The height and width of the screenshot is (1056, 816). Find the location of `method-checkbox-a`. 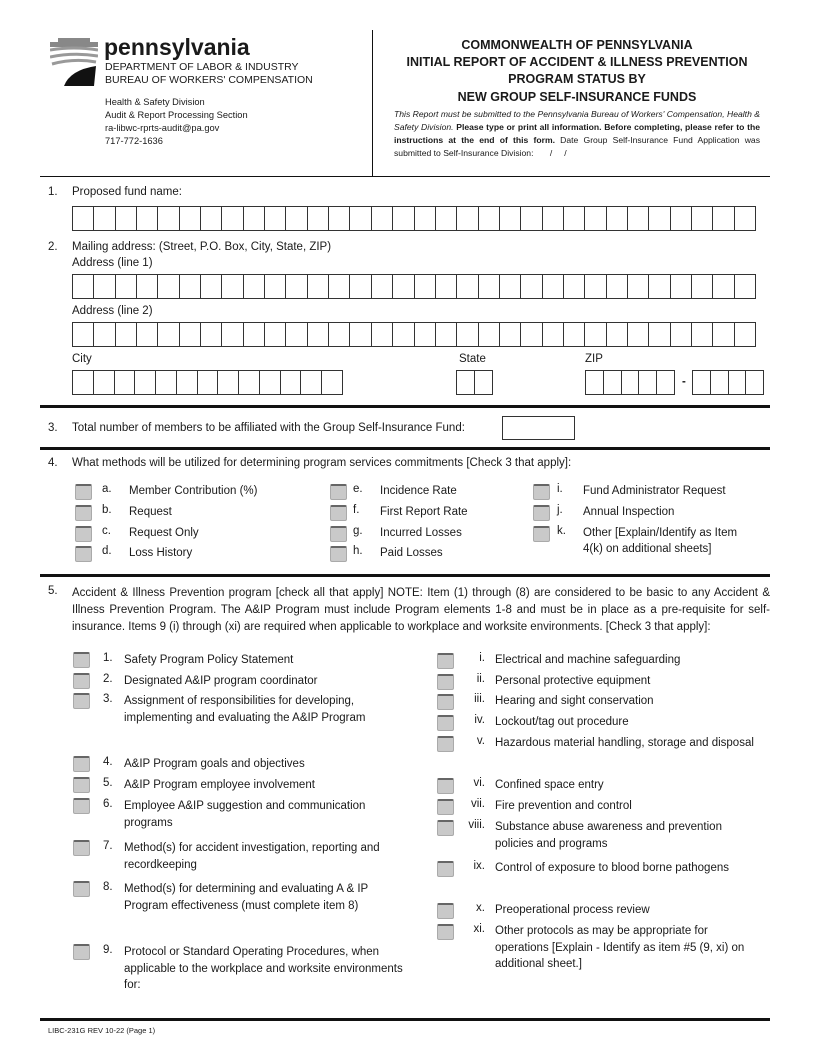

method-checkbox-a is located at coordinates (83, 492).